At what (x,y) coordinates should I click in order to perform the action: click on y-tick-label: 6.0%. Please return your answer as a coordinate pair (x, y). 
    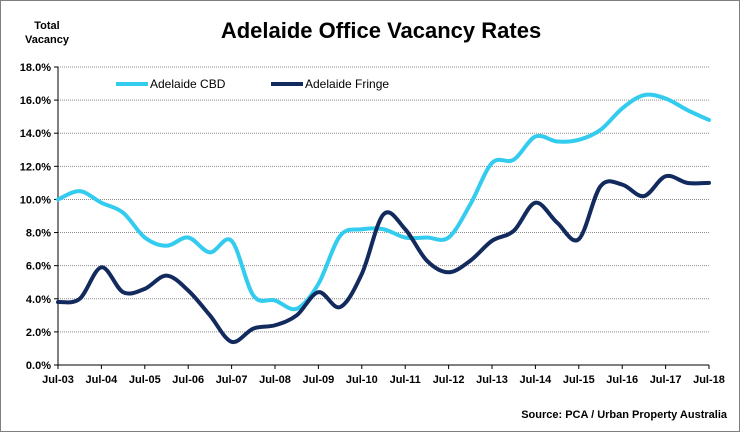
    Looking at the image, I should click on (38, 267).